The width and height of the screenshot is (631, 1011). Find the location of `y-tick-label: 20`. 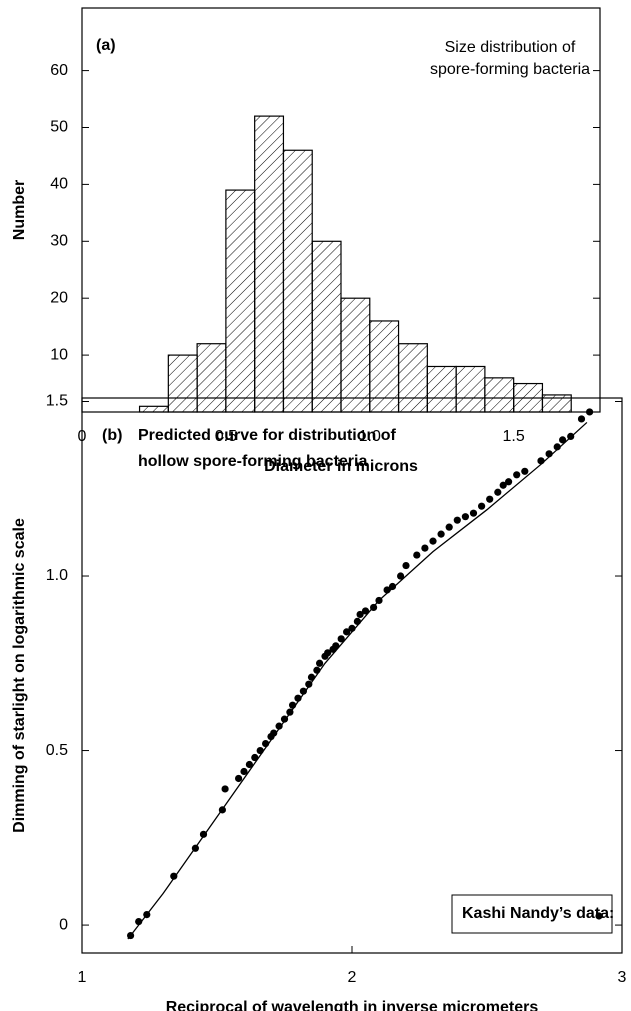

y-tick-label: 20 is located at coordinates (59, 297).